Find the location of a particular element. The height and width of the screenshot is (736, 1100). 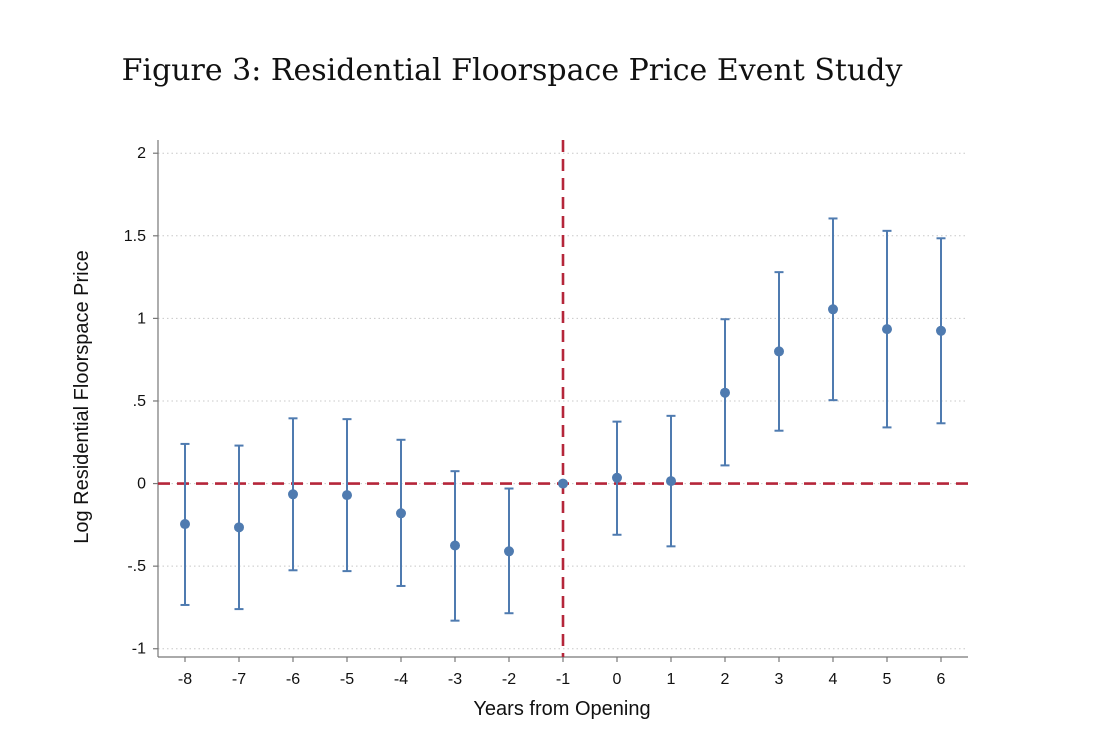

x-axis-label: Years from Opening is located at coordinates (561, 709).